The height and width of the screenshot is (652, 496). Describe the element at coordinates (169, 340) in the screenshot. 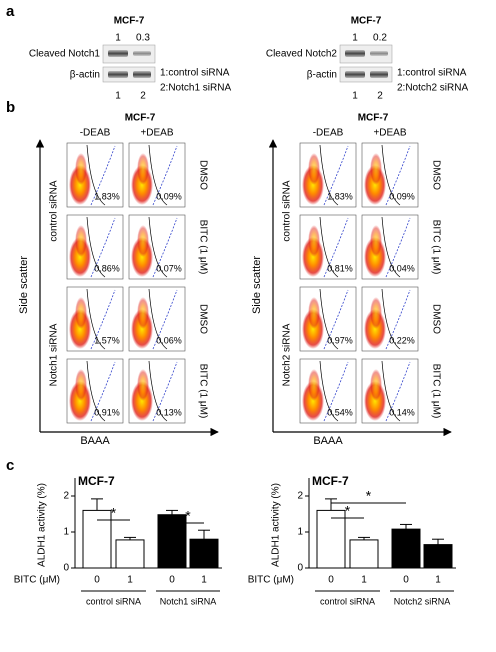

I see `gate-percentage: 0.06%` at that location.